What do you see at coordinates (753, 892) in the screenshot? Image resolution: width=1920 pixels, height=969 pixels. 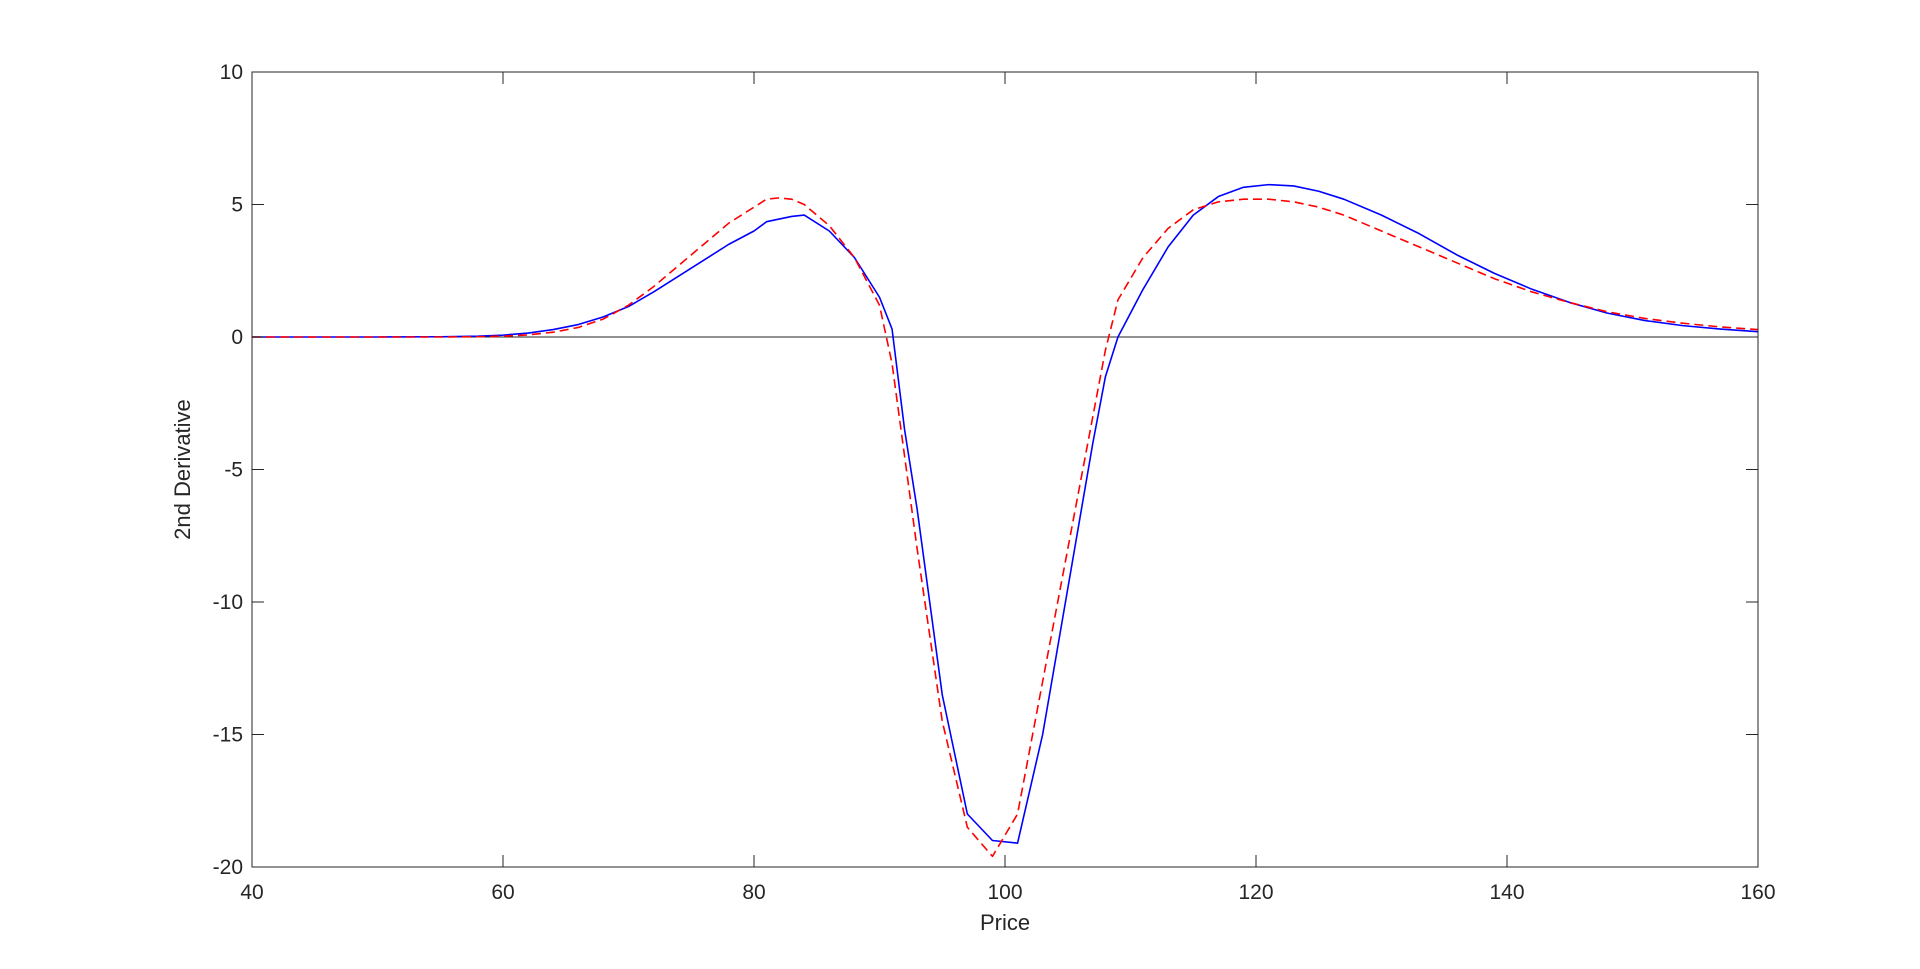 I see `x-tick-label: 80` at bounding box center [753, 892].